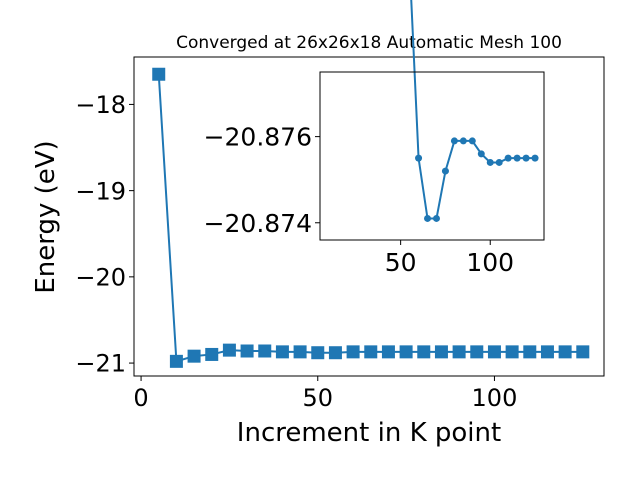  Describe the element at coordinates (401, 262) in the screenshot. I see `inset-x-tick-label: 50` at that location.